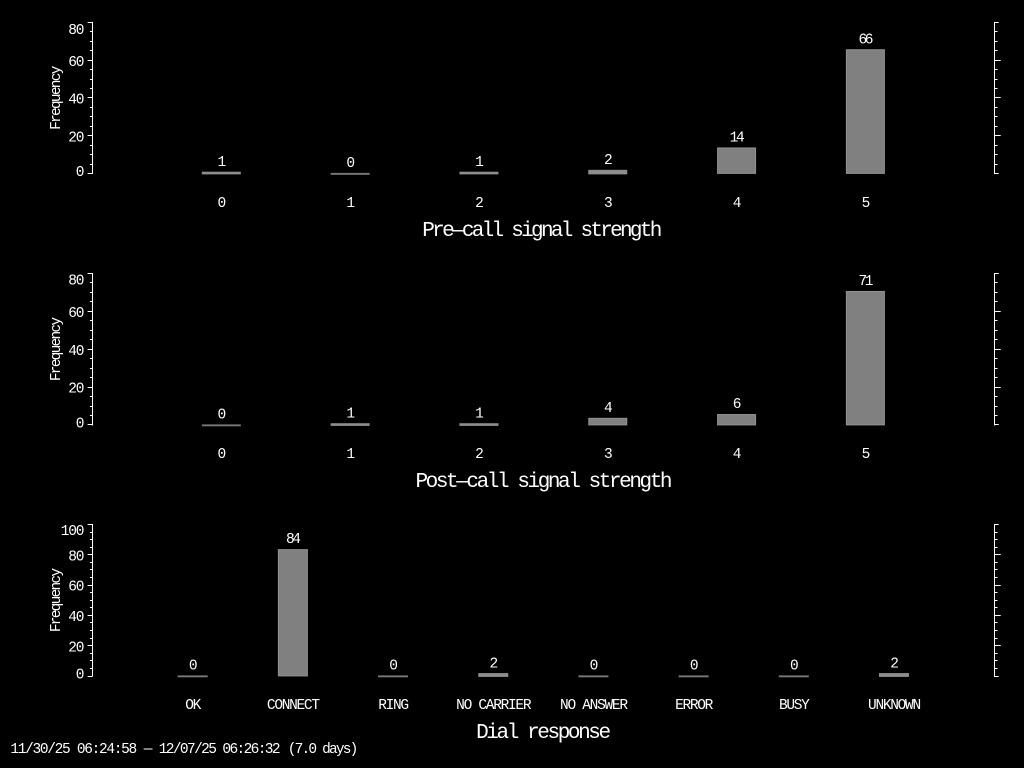  What do you see at coordinates (737, 139) in the screenshot?
I see `svg-text: 14` at bounding box center [737, 139].